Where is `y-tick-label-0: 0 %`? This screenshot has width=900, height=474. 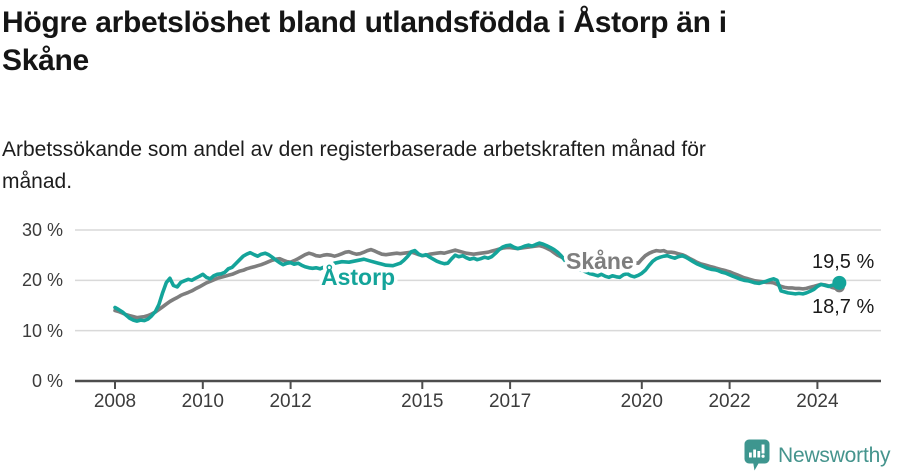 y-tick-label-0: 0 % is located at coordinates (47, 381).